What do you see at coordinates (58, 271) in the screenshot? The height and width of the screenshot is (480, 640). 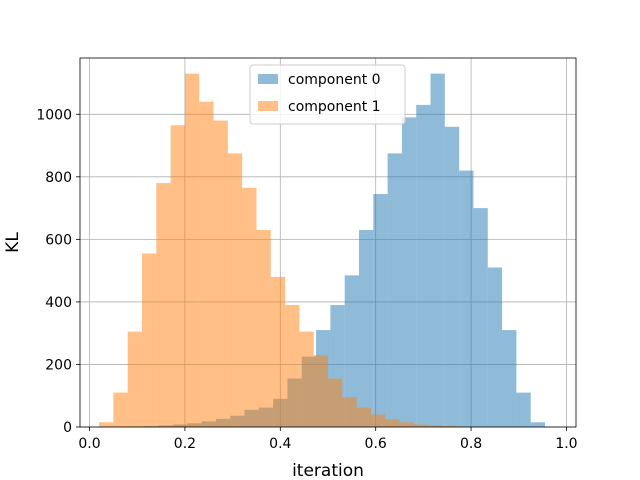 I see `y-axis-ticks: 0 200 400 600 800 1000` at bounding box center [58, 271].